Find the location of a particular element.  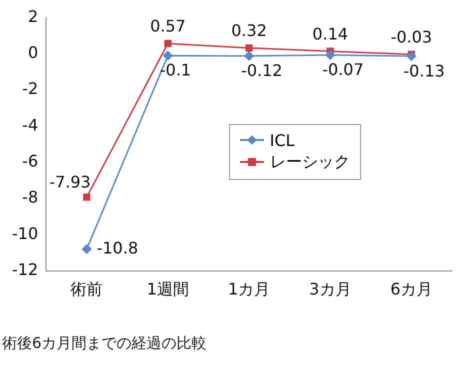

y-tick-label: 0 is located at coordinates (33, 52).